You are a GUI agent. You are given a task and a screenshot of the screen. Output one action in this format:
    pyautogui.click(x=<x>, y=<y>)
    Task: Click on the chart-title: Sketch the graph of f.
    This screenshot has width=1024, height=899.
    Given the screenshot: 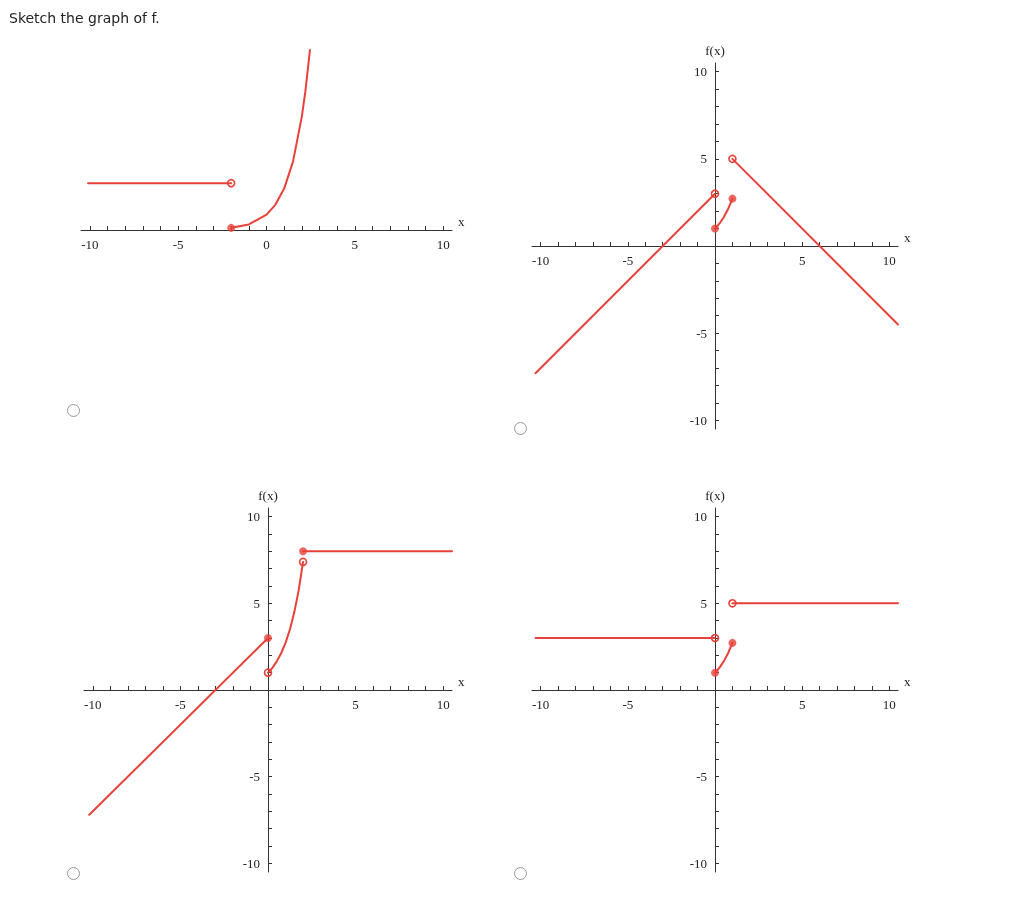 What is the action you would take?
    pyautogui.click(x=84, y=18)
    